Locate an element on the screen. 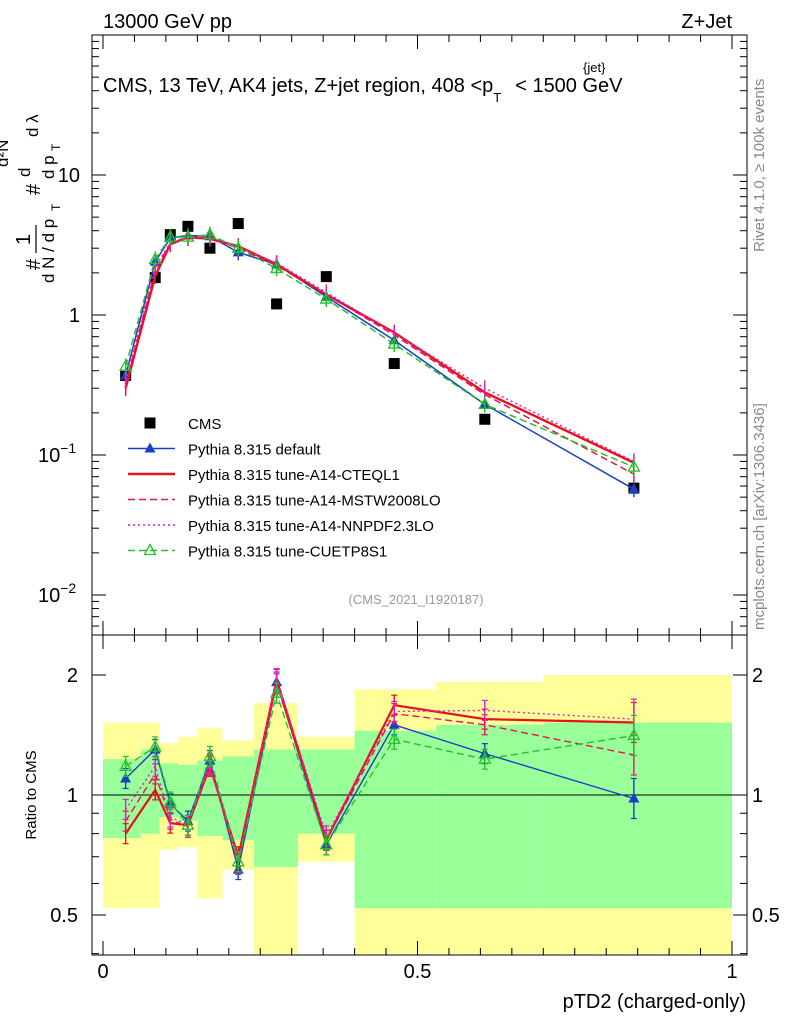  y-tick-label-ratio-right: 1 is located at coordinates (757, 796).